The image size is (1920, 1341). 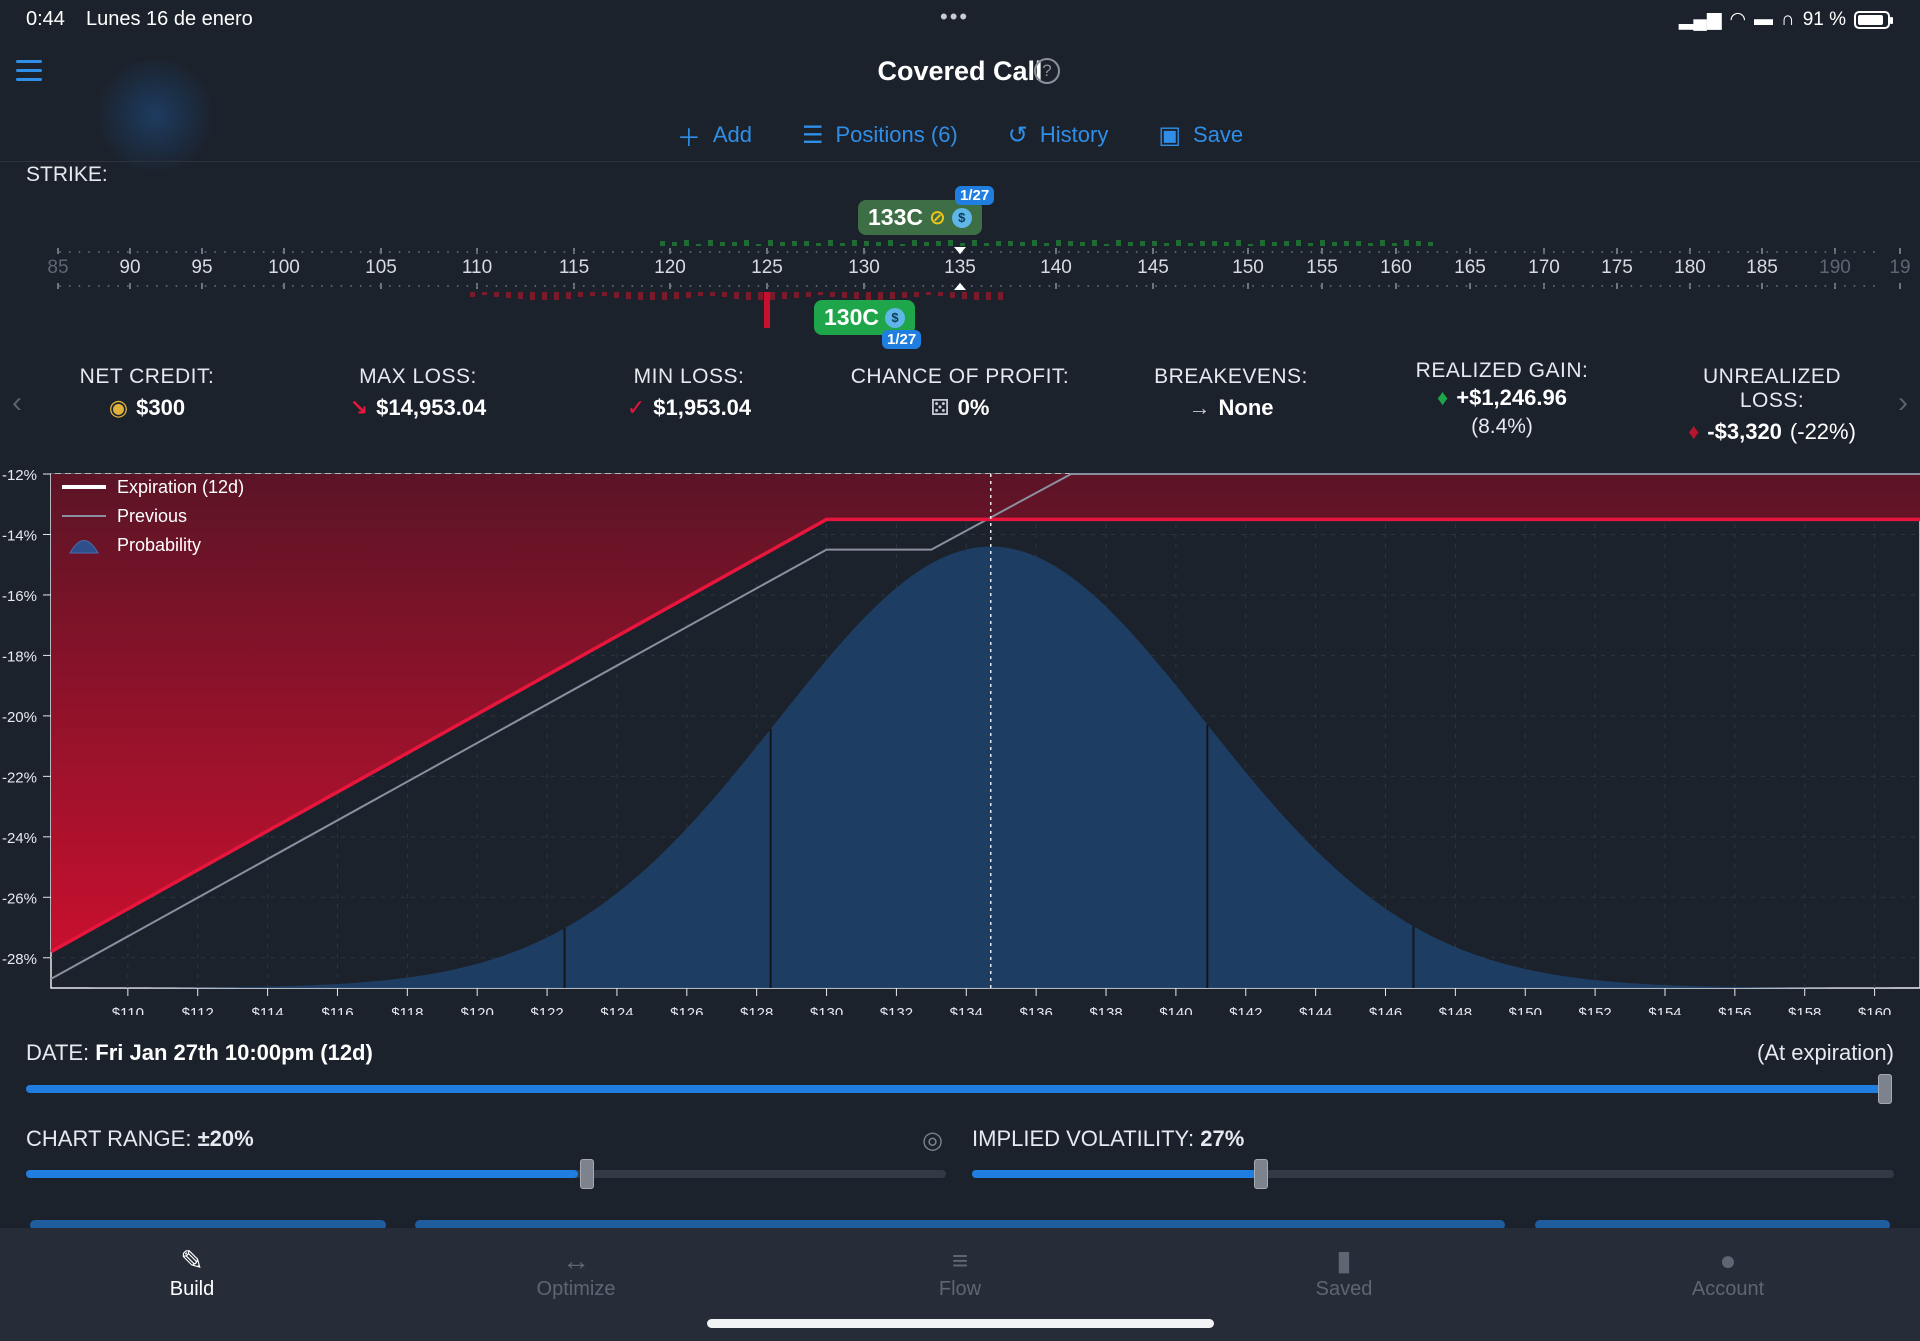 I want to click on tab-account: ● Account, so click(x=1728, y=1272).